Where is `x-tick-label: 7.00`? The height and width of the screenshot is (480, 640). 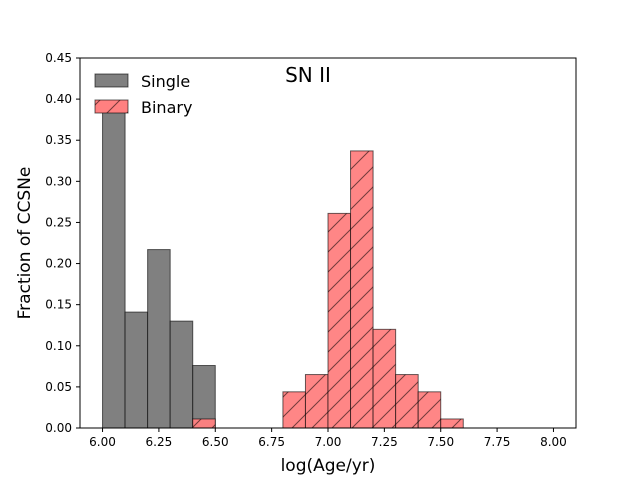
x-tick-label: 7.00 is located at coordinates (328, 442).